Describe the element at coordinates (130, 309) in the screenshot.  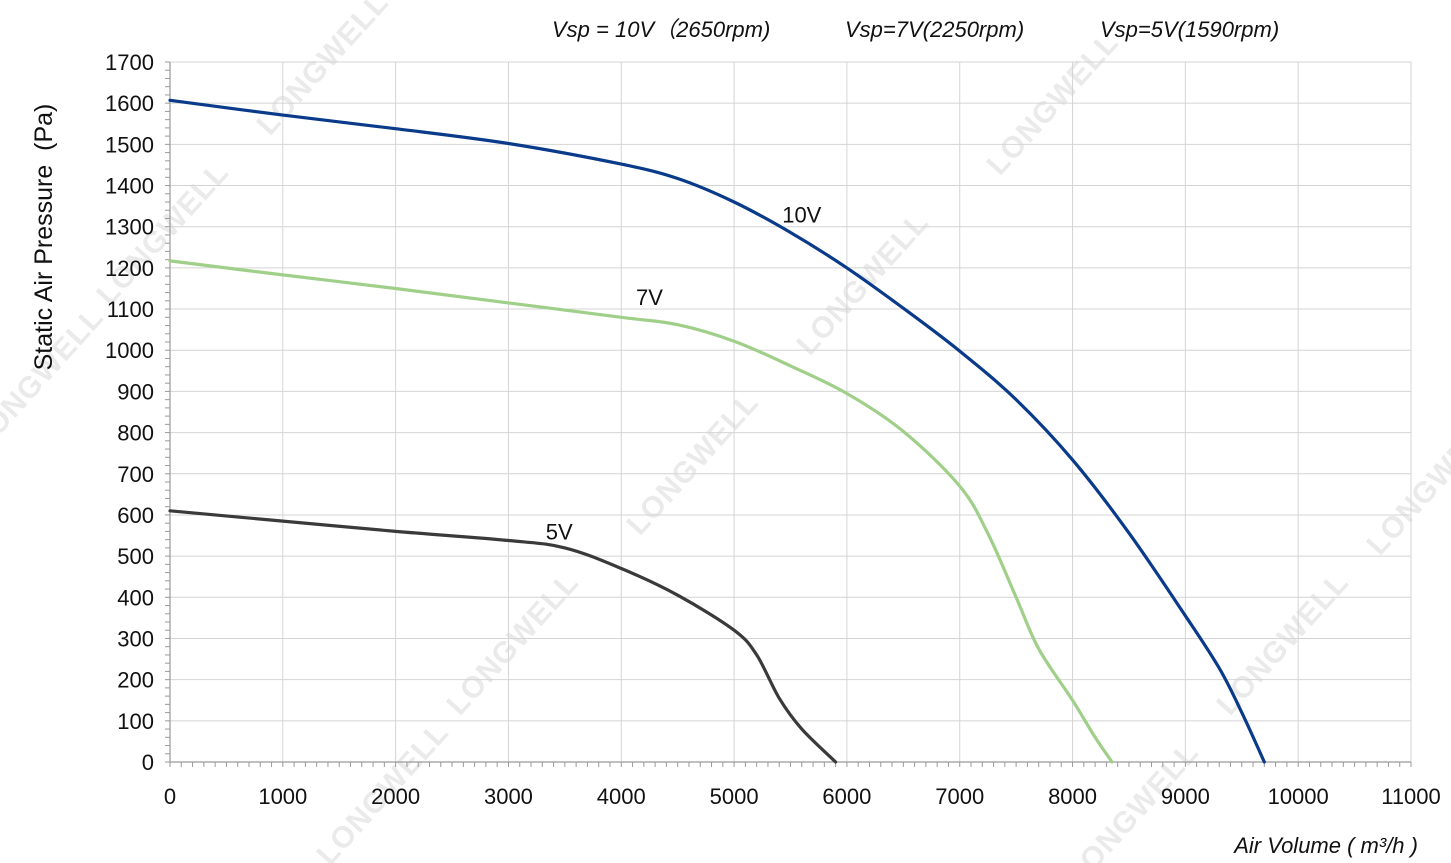
I see `y-tick-label: 1100` at that location.